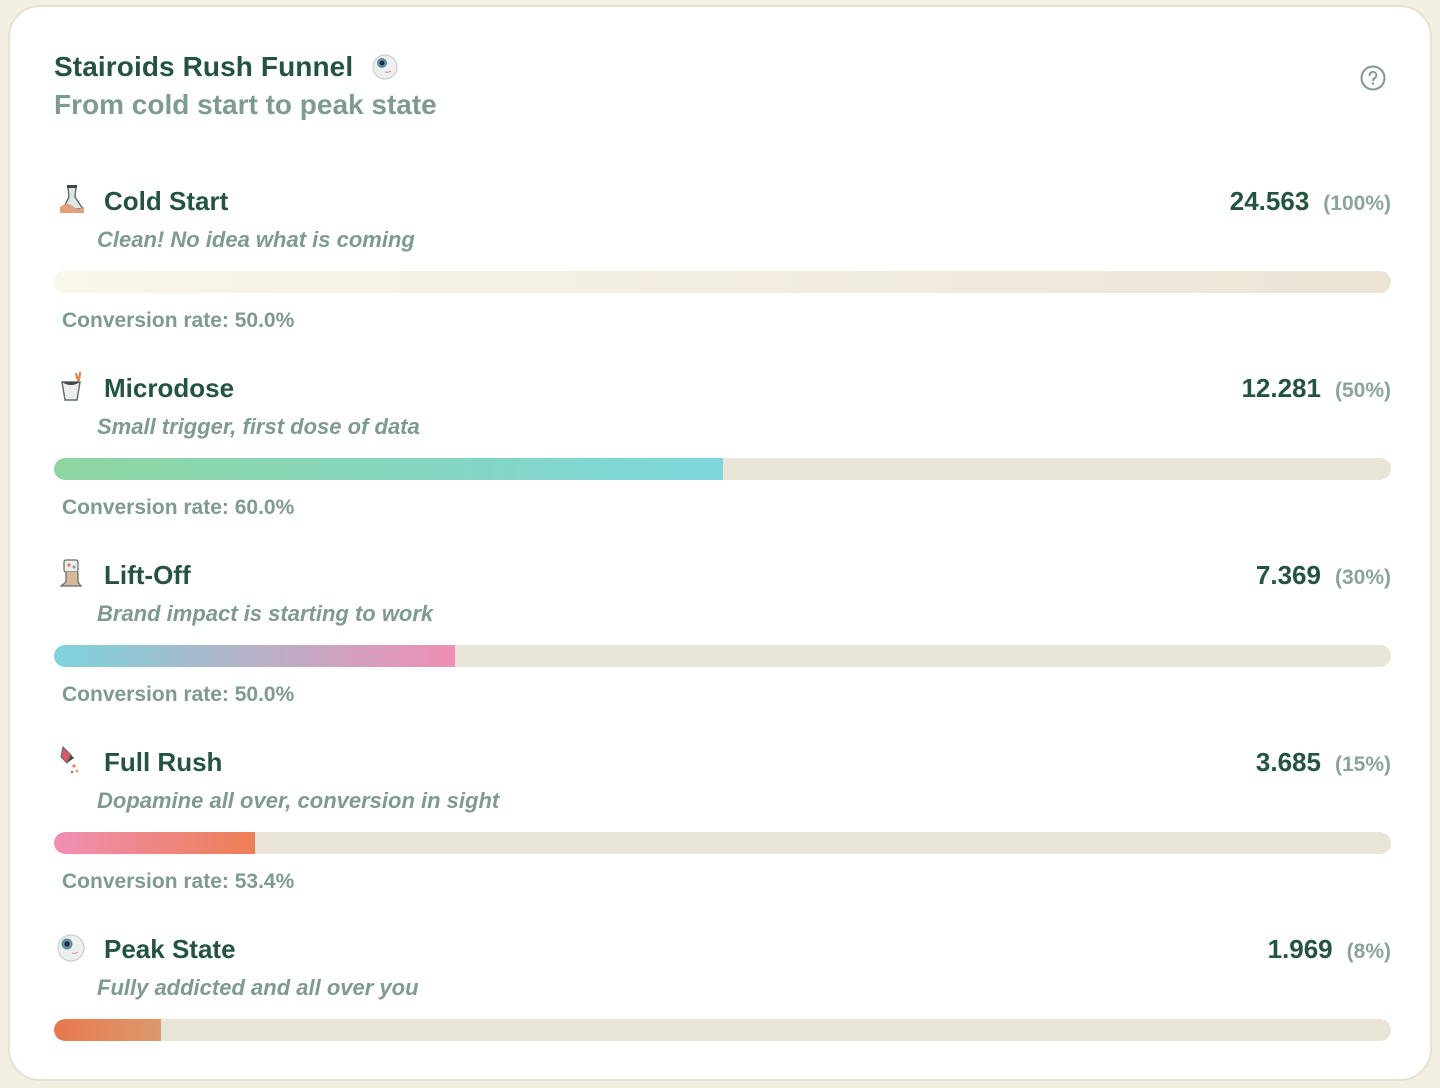 The width and height of the screenshot is (1440, 1088). Describe the element at coordinates (71, 200) in the screenshot. I see `flask-icon` at that location.